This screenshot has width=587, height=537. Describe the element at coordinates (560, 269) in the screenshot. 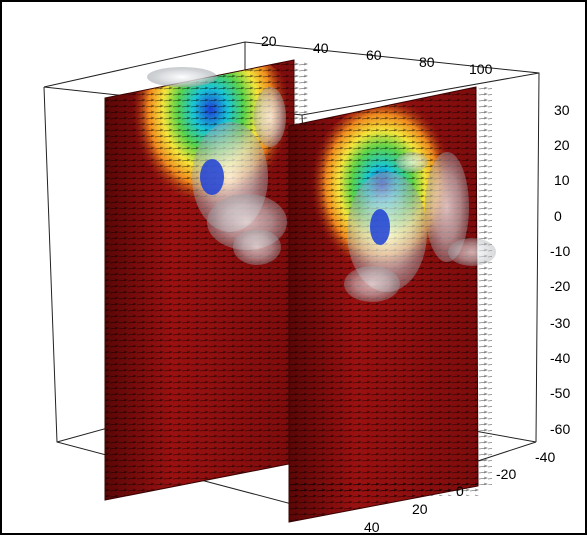

I see `right-axis: 30 20 10 0 -10 -20 -30 -40 -50 -60` at that location.